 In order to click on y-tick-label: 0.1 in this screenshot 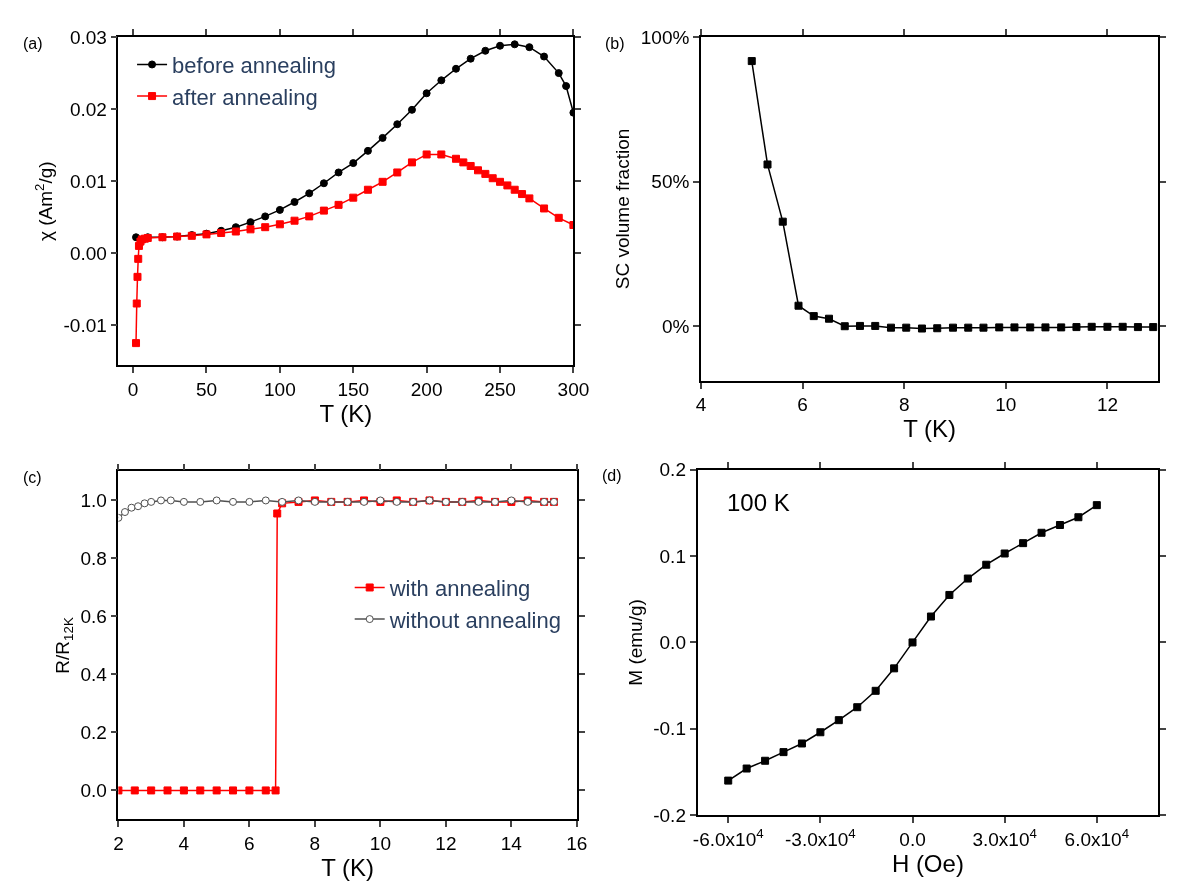, I will do `click(672, 556)`.